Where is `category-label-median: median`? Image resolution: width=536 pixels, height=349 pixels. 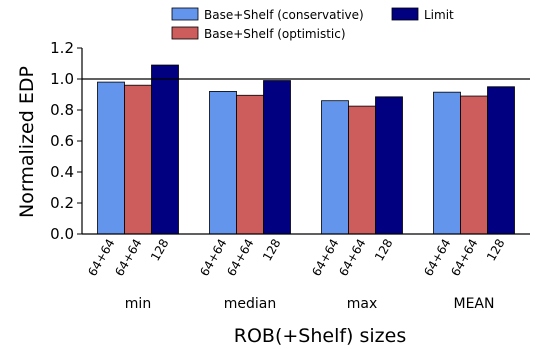
category-label-median: median is located at coordinates (250, 304).